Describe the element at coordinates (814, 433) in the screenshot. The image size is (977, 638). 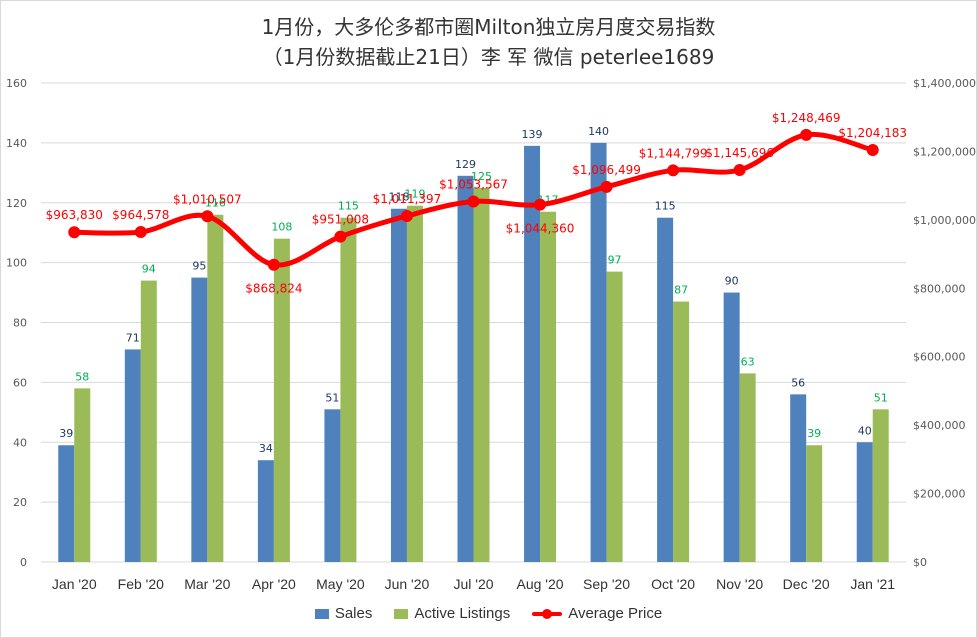
I see `data-label-active-listings: 39` at that location.